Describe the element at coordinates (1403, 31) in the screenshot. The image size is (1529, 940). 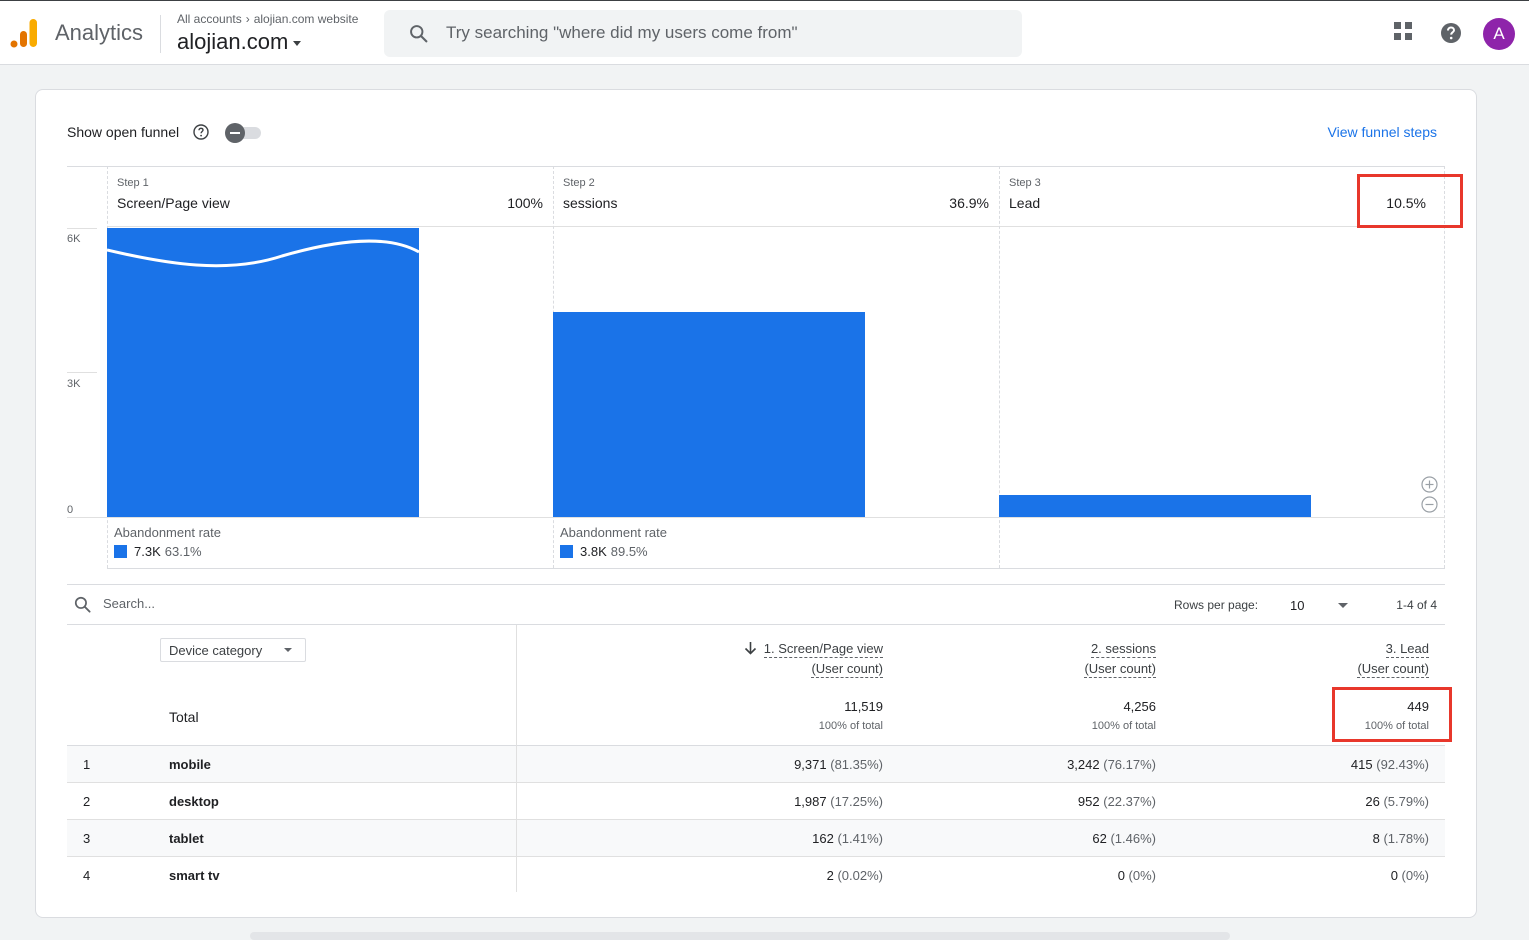
I see `apps-grid-icon` at that location.